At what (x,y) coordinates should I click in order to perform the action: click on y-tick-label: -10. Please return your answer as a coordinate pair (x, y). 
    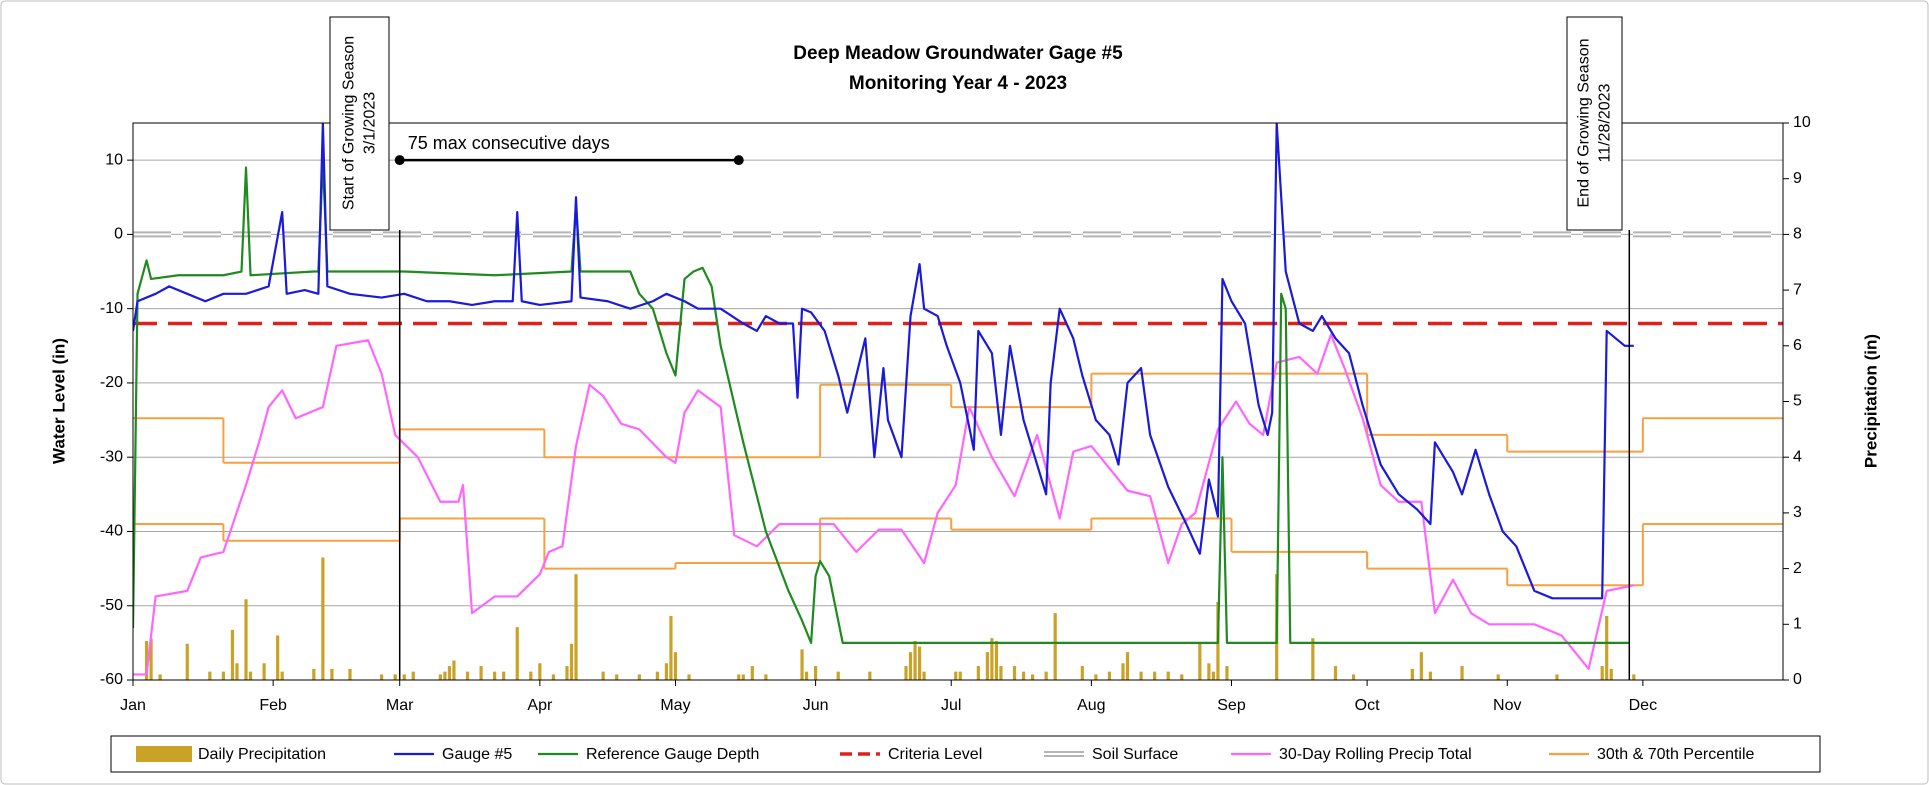
    Looking at the image, I should click on (111, 308).